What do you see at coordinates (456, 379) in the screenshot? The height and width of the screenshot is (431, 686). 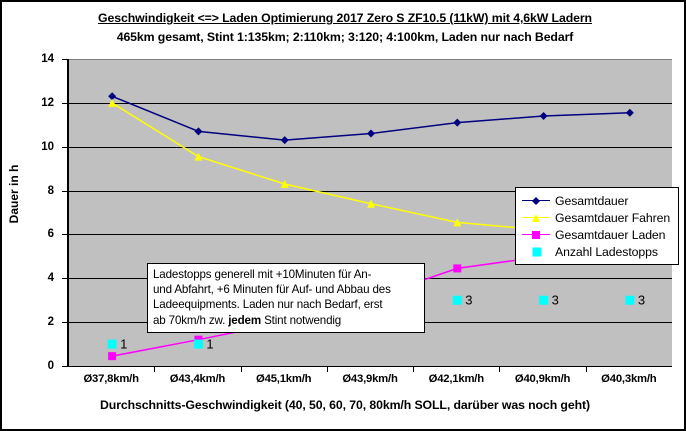 I see `x-tick-label: Ø42,1km/h` at bounding box center [456, 379].